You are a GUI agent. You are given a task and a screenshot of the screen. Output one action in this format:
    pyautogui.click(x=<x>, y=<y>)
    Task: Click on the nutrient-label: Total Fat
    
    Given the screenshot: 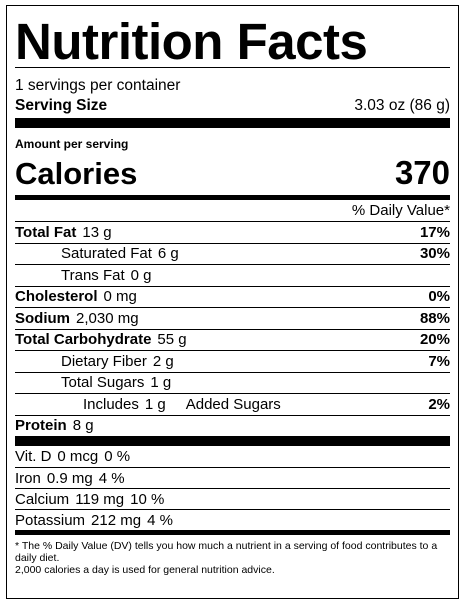 What is the action you would take?
    pyautogui.click(x=46, y=232)
    